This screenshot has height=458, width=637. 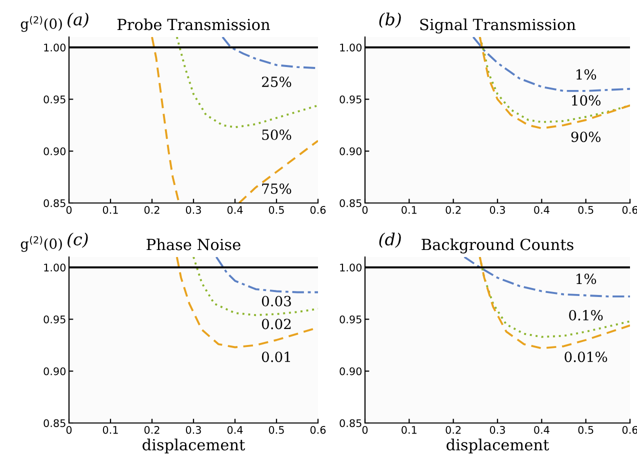 I want to click on series-label: 50%, so click(x=277, y=135).